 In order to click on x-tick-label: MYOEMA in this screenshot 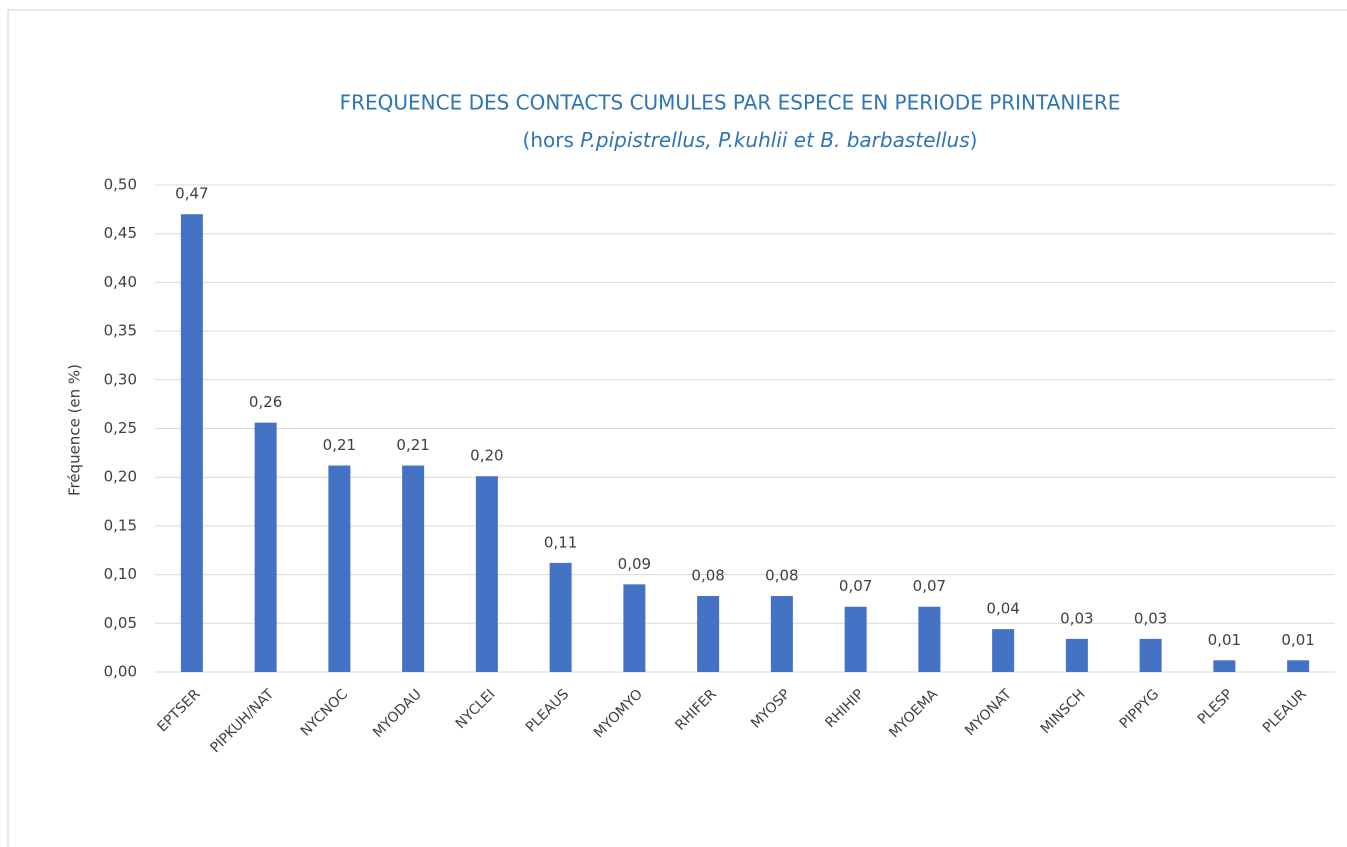, I will do `click(913, 713)`.